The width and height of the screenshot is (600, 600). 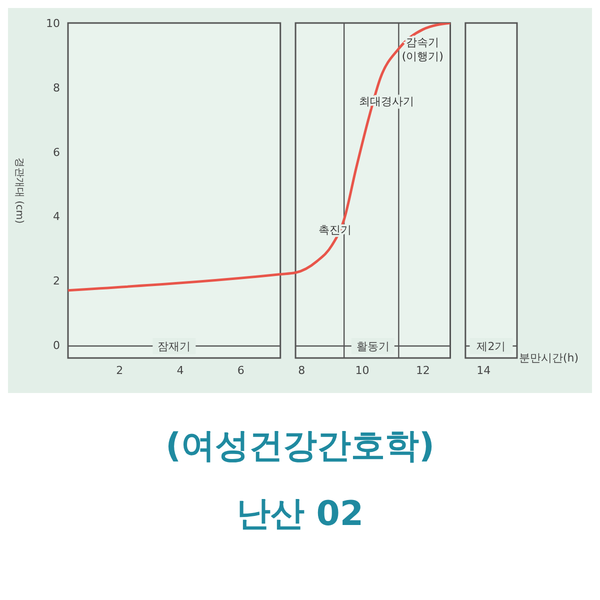 I want to click on y-tick-label: 6, so click(x=56, y=152).